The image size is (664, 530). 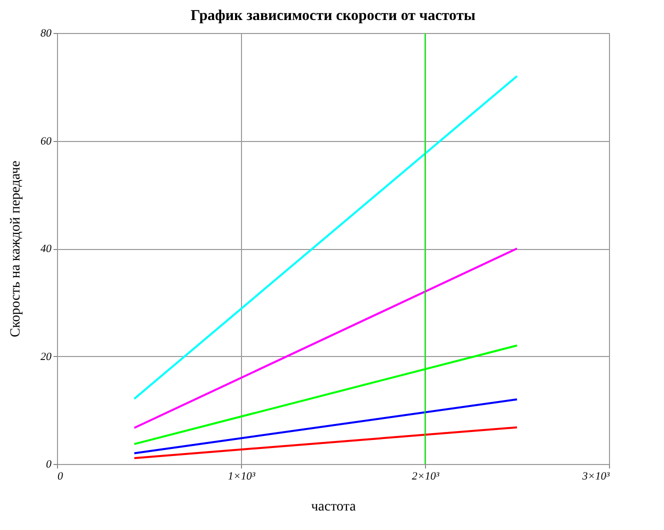 What do you see at coordinates (16, 249) in the screenshot?
I see `y-axis-title: Скорость на каждой передаче` at bounding box center [16, 249].